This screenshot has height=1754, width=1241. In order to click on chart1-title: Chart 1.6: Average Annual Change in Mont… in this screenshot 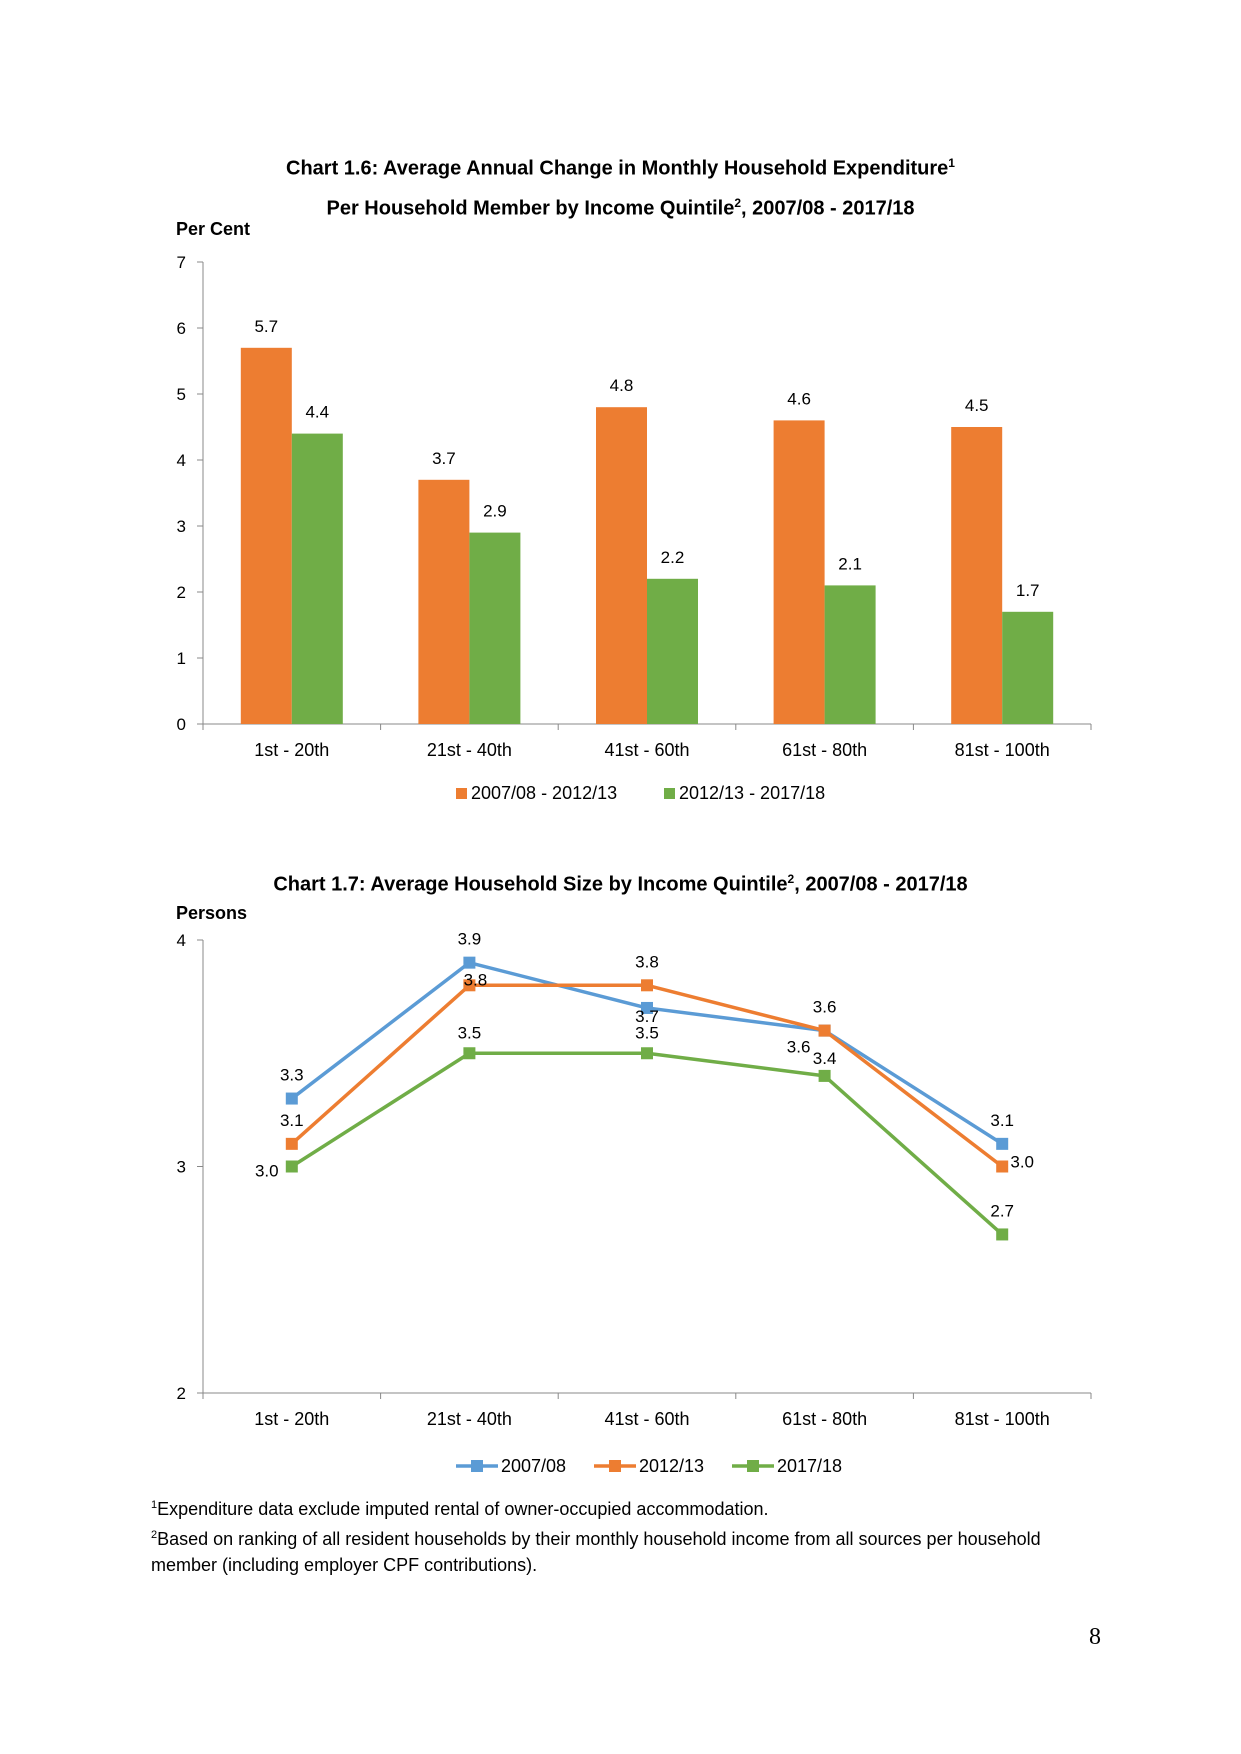, I will do `click(620, 185)`.